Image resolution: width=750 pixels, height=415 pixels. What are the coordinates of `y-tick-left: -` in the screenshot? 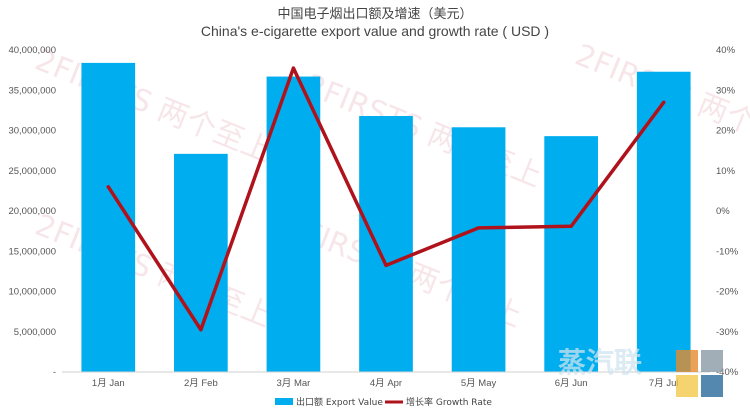 It's located at (54, 372).